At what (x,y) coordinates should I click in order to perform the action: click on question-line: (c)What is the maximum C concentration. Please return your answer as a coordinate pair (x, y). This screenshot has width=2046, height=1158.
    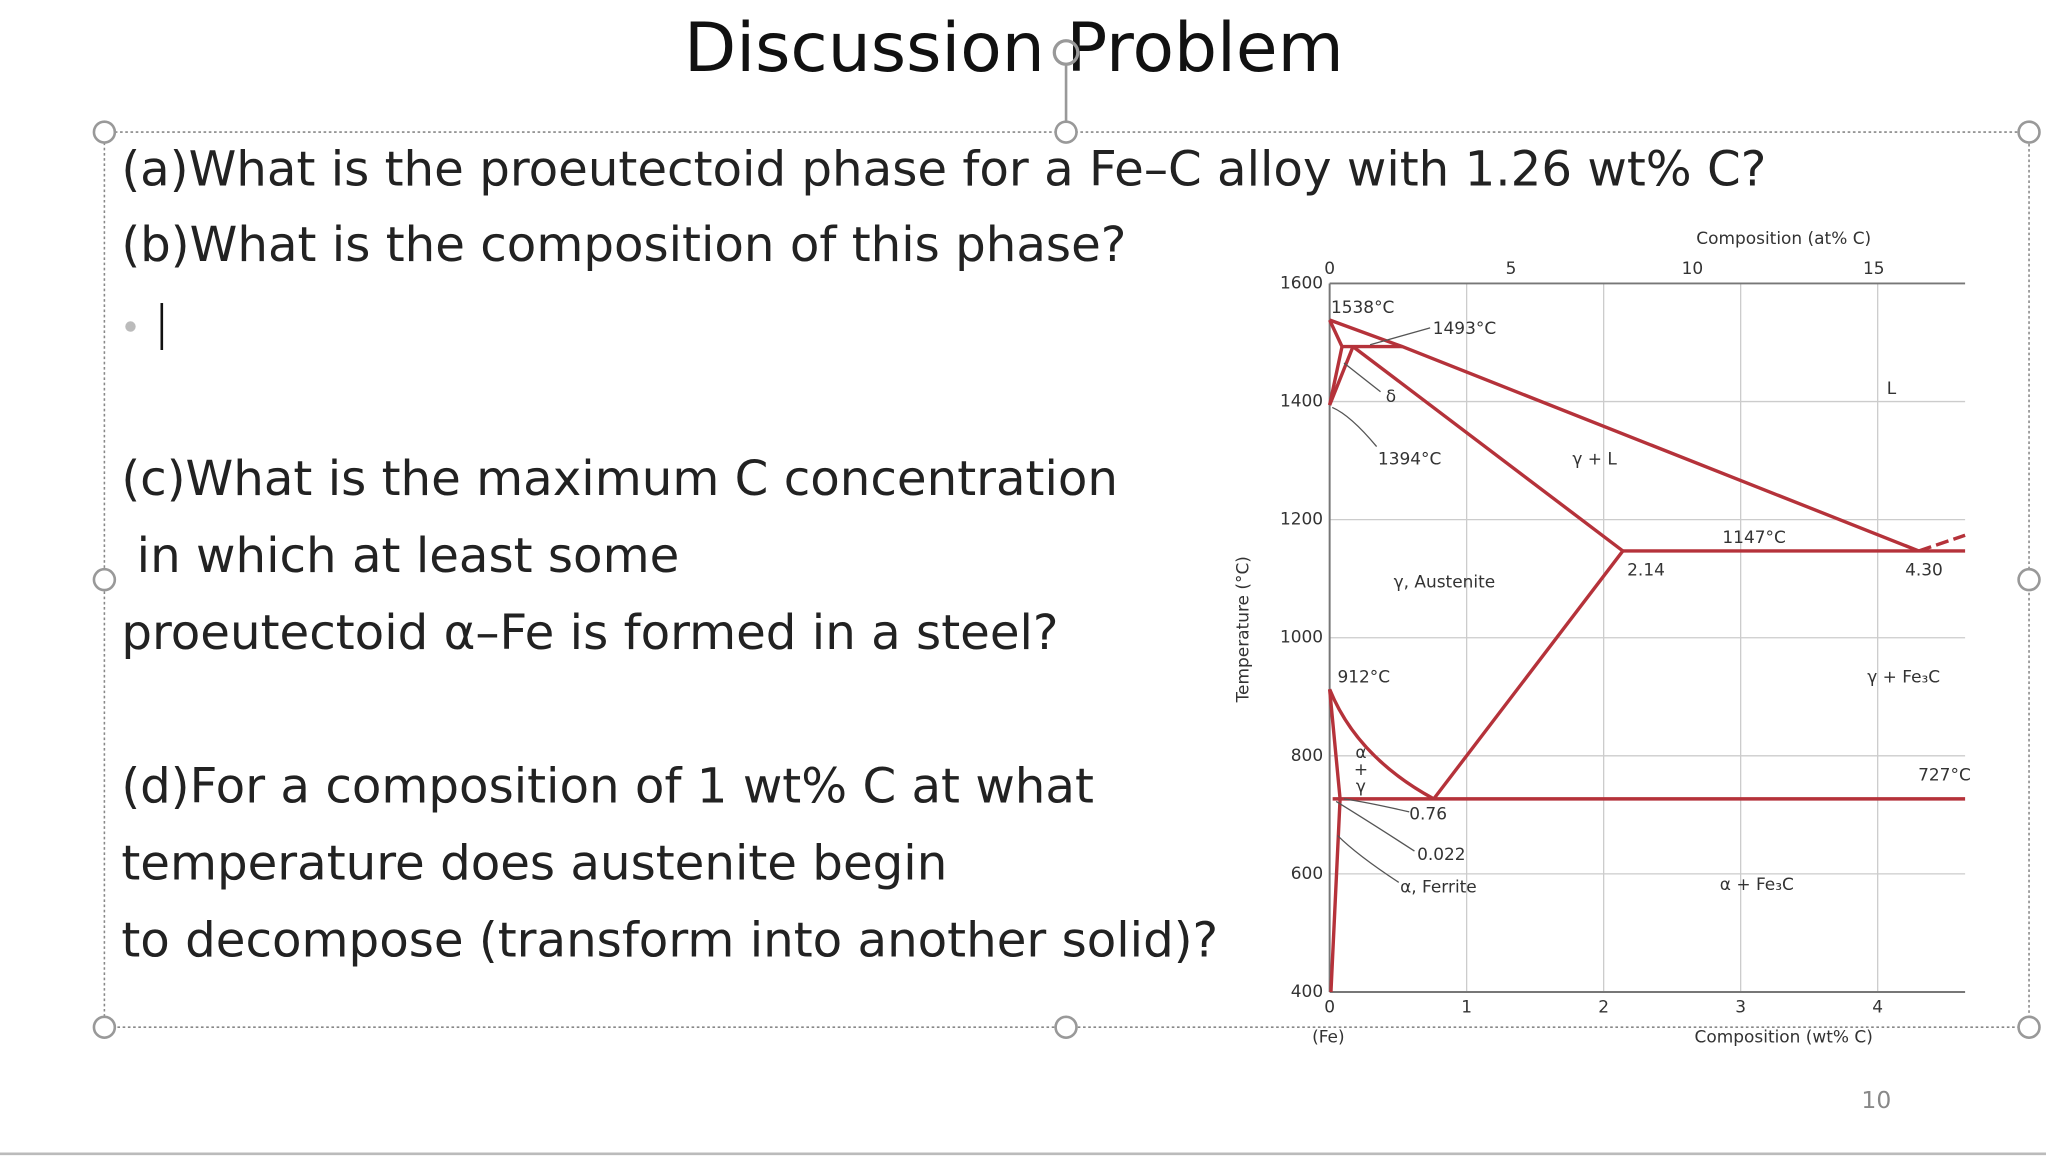
    Looking at the image, I should click on (619, 479).